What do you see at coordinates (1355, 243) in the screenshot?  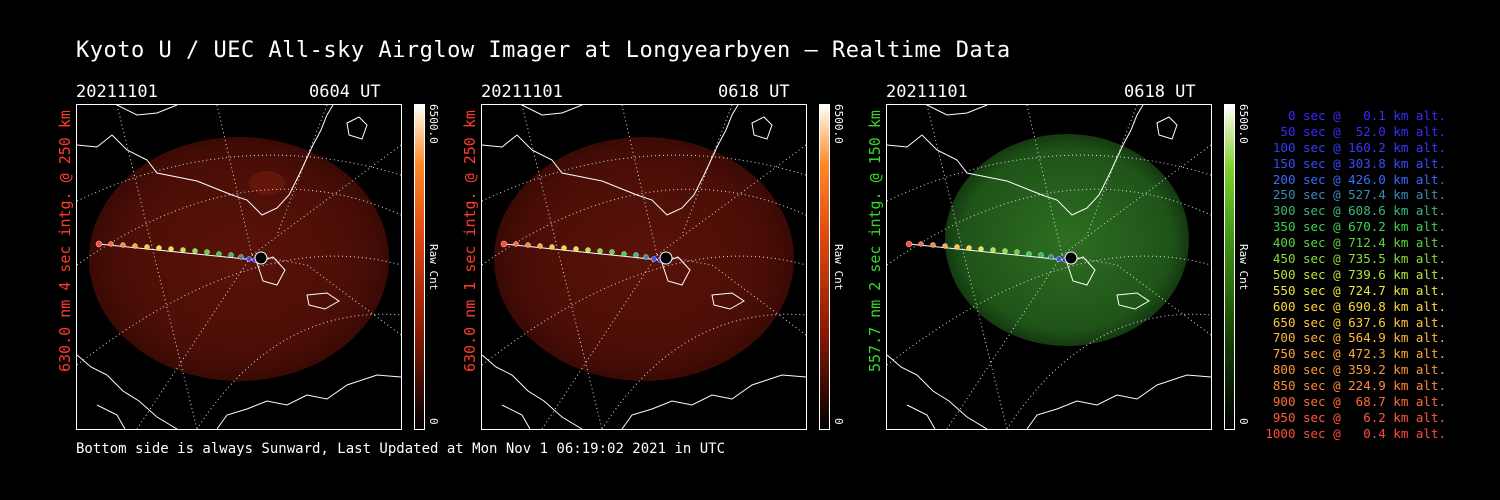 I see `legend-row: 400 sec @ 712.4 km alt.` at bounding box center [1355, 243].